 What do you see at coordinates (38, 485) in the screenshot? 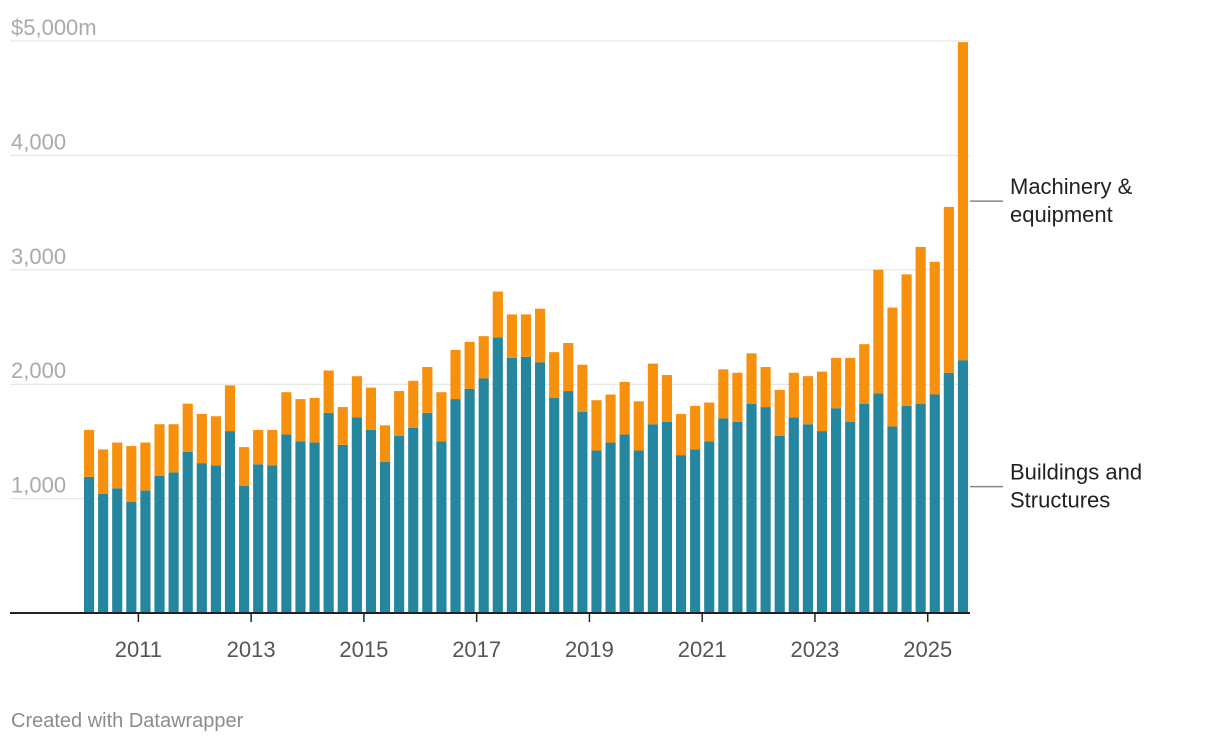
I see `y-tick-label: 1,000` at bounding box center [38, 485].